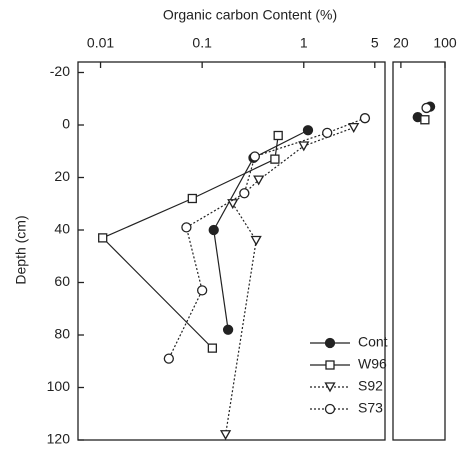  What do you see at coordinates (261, 229) in the screenshot?
I see `series-line` at bounding box center [261, 229].